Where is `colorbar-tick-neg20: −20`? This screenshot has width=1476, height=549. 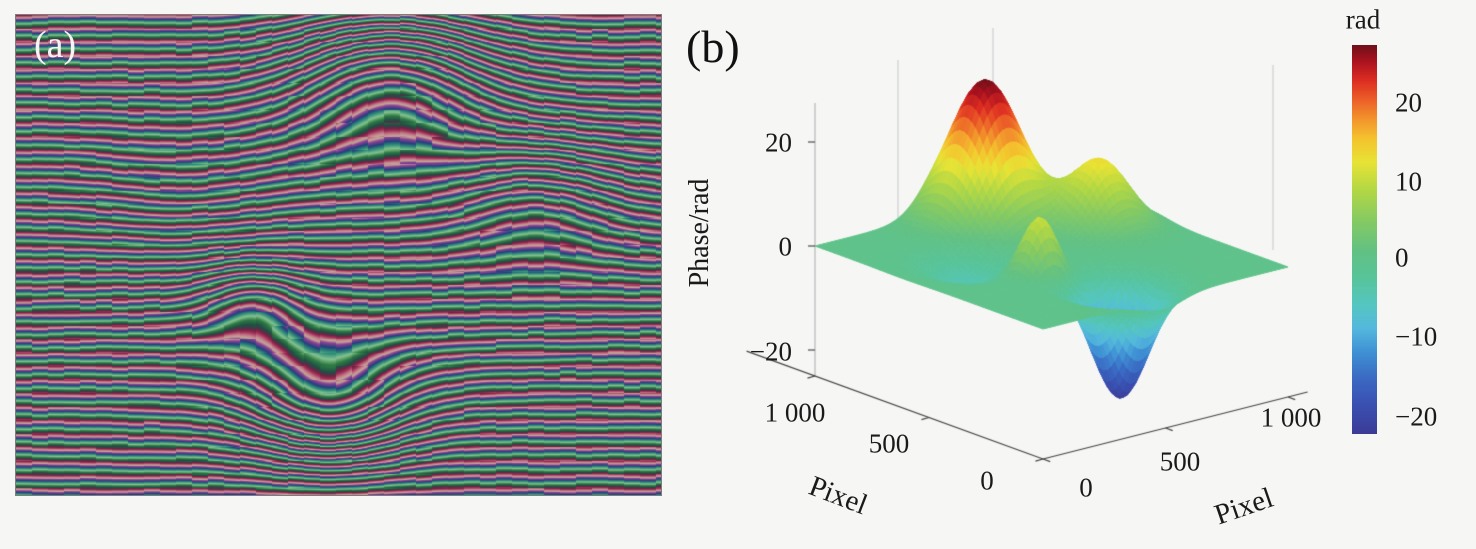 colorbar-tick-neg20: −20 is located at coordinates (1416, 416).